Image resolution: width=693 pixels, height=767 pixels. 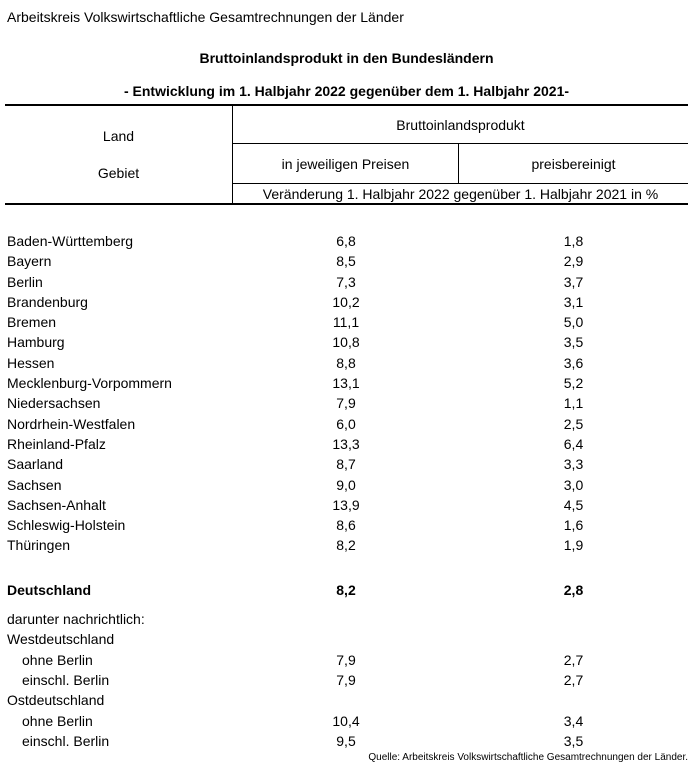 I want to click on breakdown-row: Westdeutschland, so click(x=346, y=639).